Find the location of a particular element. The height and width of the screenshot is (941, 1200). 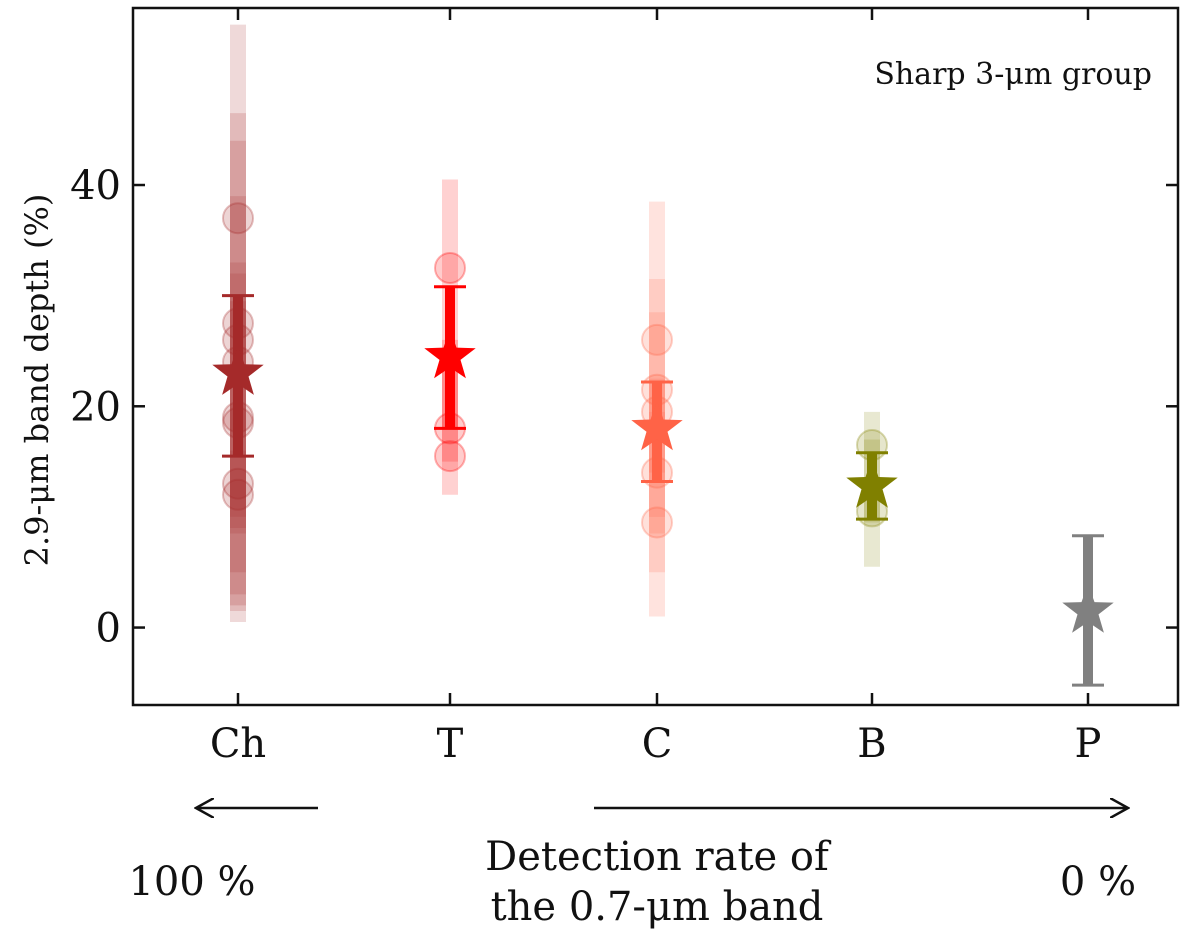

y-tick-label: 40 is located at coordinates (95, 186).